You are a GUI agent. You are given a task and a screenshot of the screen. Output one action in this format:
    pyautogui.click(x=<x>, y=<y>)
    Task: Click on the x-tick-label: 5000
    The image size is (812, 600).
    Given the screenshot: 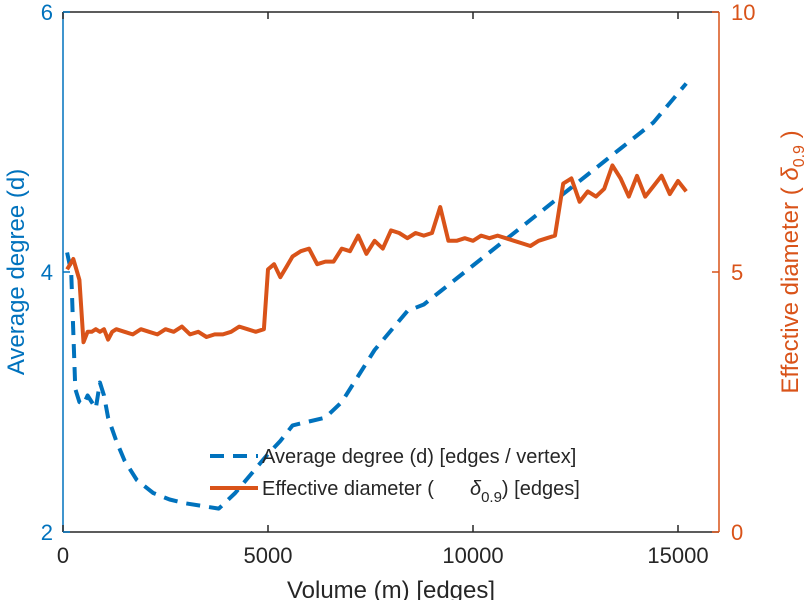 What is the action you would take?
    pyautogui.click(x=268, y=555)
    